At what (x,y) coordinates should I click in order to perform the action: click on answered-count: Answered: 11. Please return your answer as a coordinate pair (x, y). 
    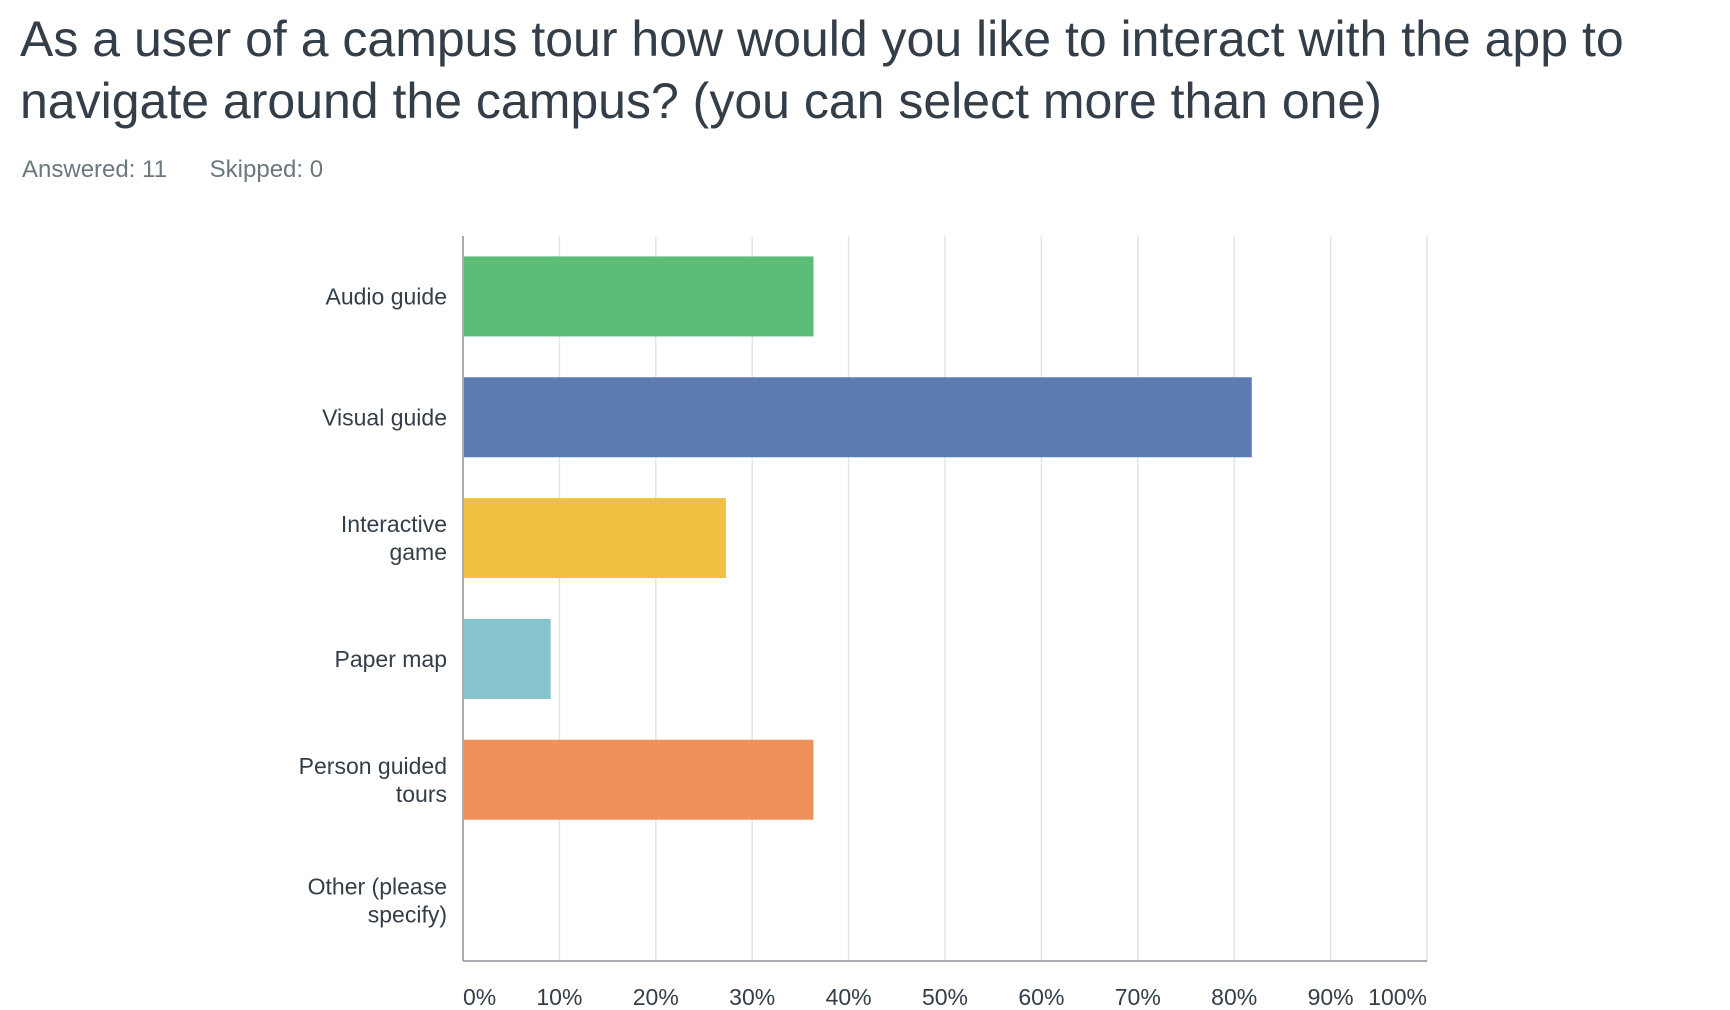
    Looking at the image, I should click on (94, 169).